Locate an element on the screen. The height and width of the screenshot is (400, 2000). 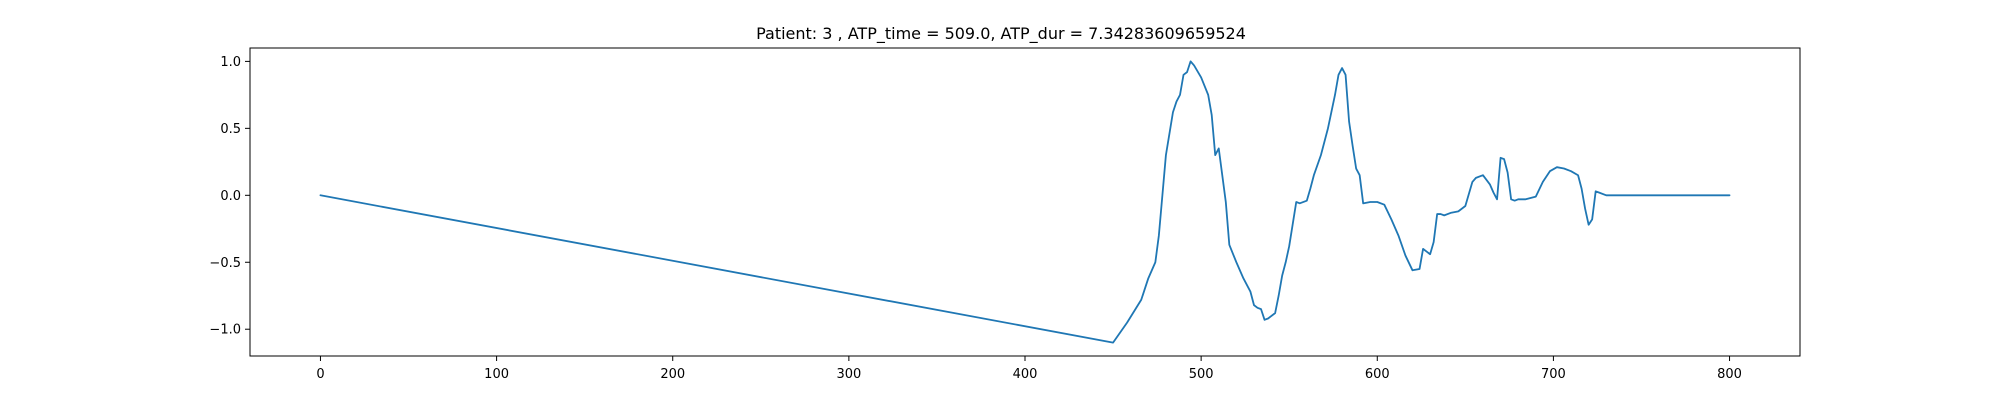
x-axis: 0 100 200 300 400 500 600 700 800 is located at coordinates (1029, 369).